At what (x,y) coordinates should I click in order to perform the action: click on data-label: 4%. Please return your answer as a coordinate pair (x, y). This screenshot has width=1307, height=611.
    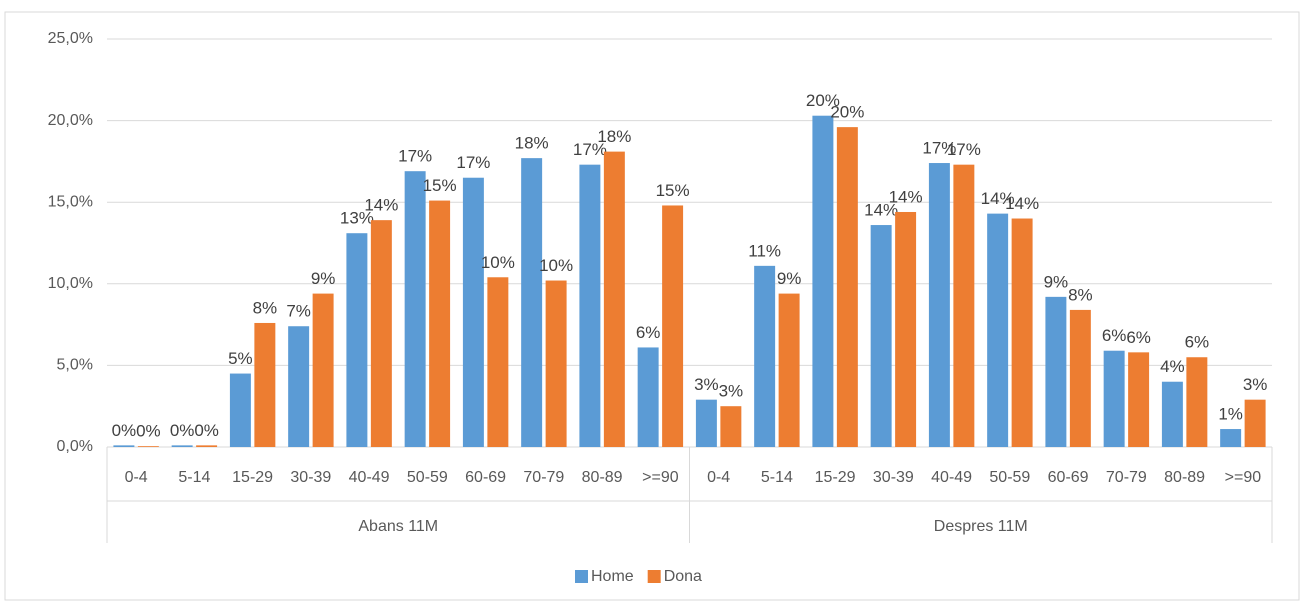
    Looking at the image, I should click on (1172, 366).